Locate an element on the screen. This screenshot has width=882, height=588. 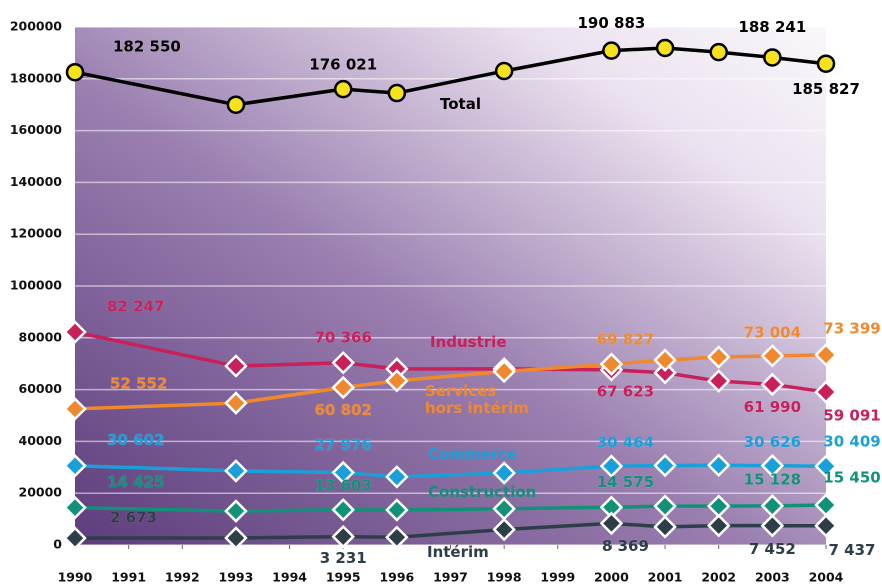
x-tick-label: 2004 is located at coordinates (826, 577).